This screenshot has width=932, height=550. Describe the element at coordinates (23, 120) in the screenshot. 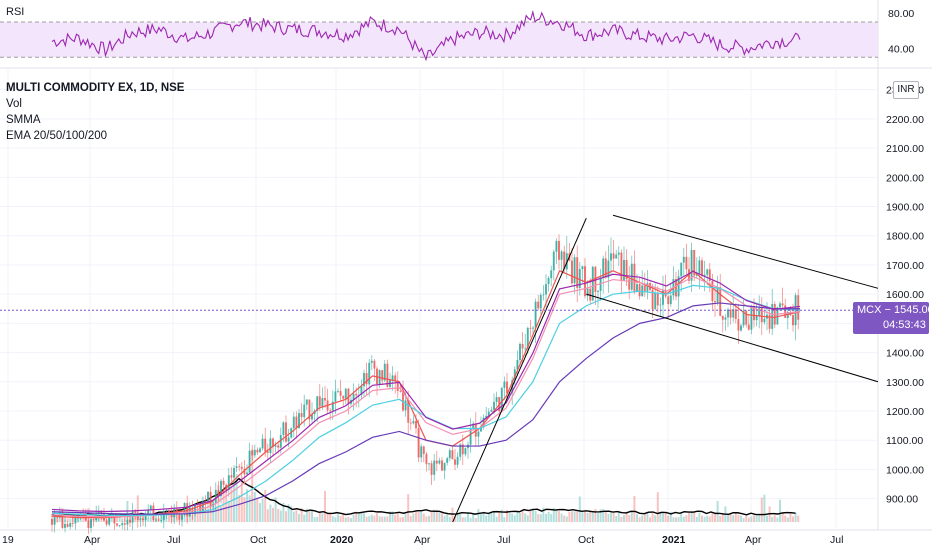

I see `legend-indicator-smma: SMMA` at that location.